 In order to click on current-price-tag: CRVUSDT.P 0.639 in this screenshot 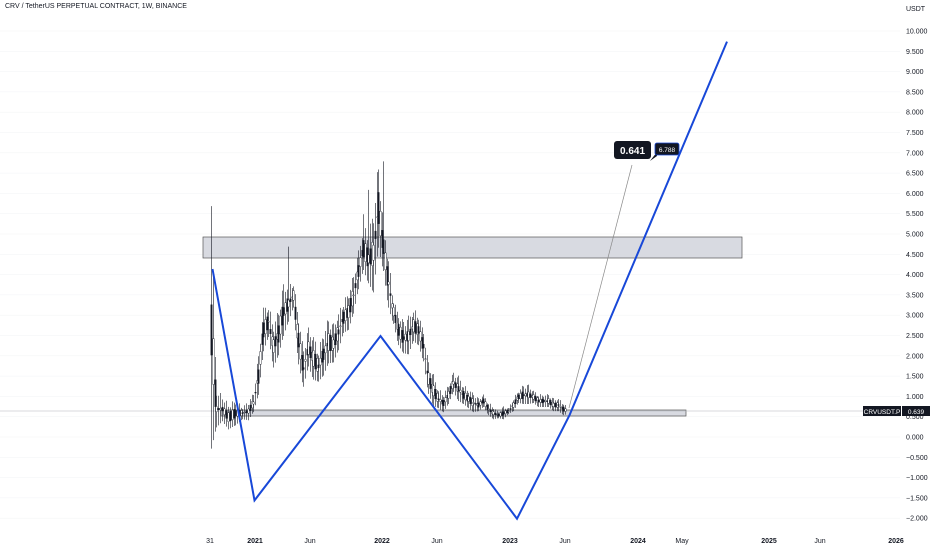, I will do `click(896, 411)`.